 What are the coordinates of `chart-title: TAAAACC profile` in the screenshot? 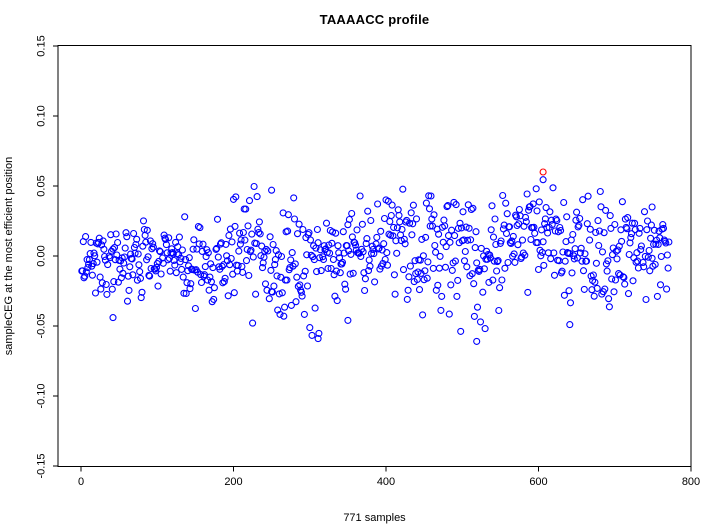 It's located at (374, 19).